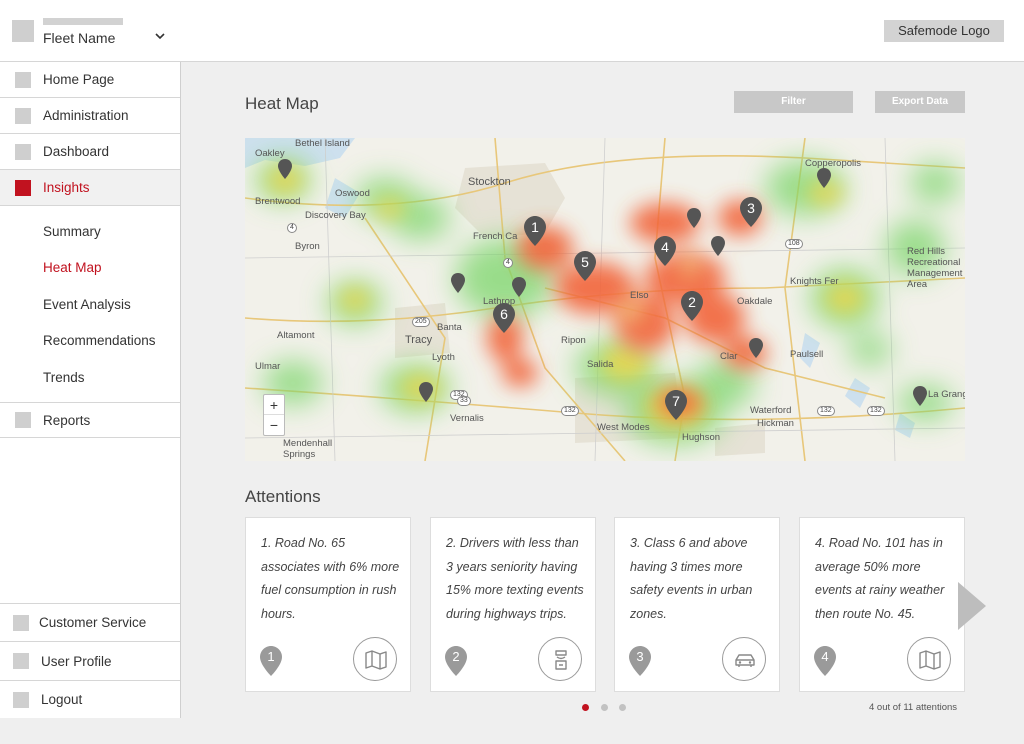 The width and height of the screenshot is (1024, 744). I want to click on map-label: Waterford, so click(771, 410).